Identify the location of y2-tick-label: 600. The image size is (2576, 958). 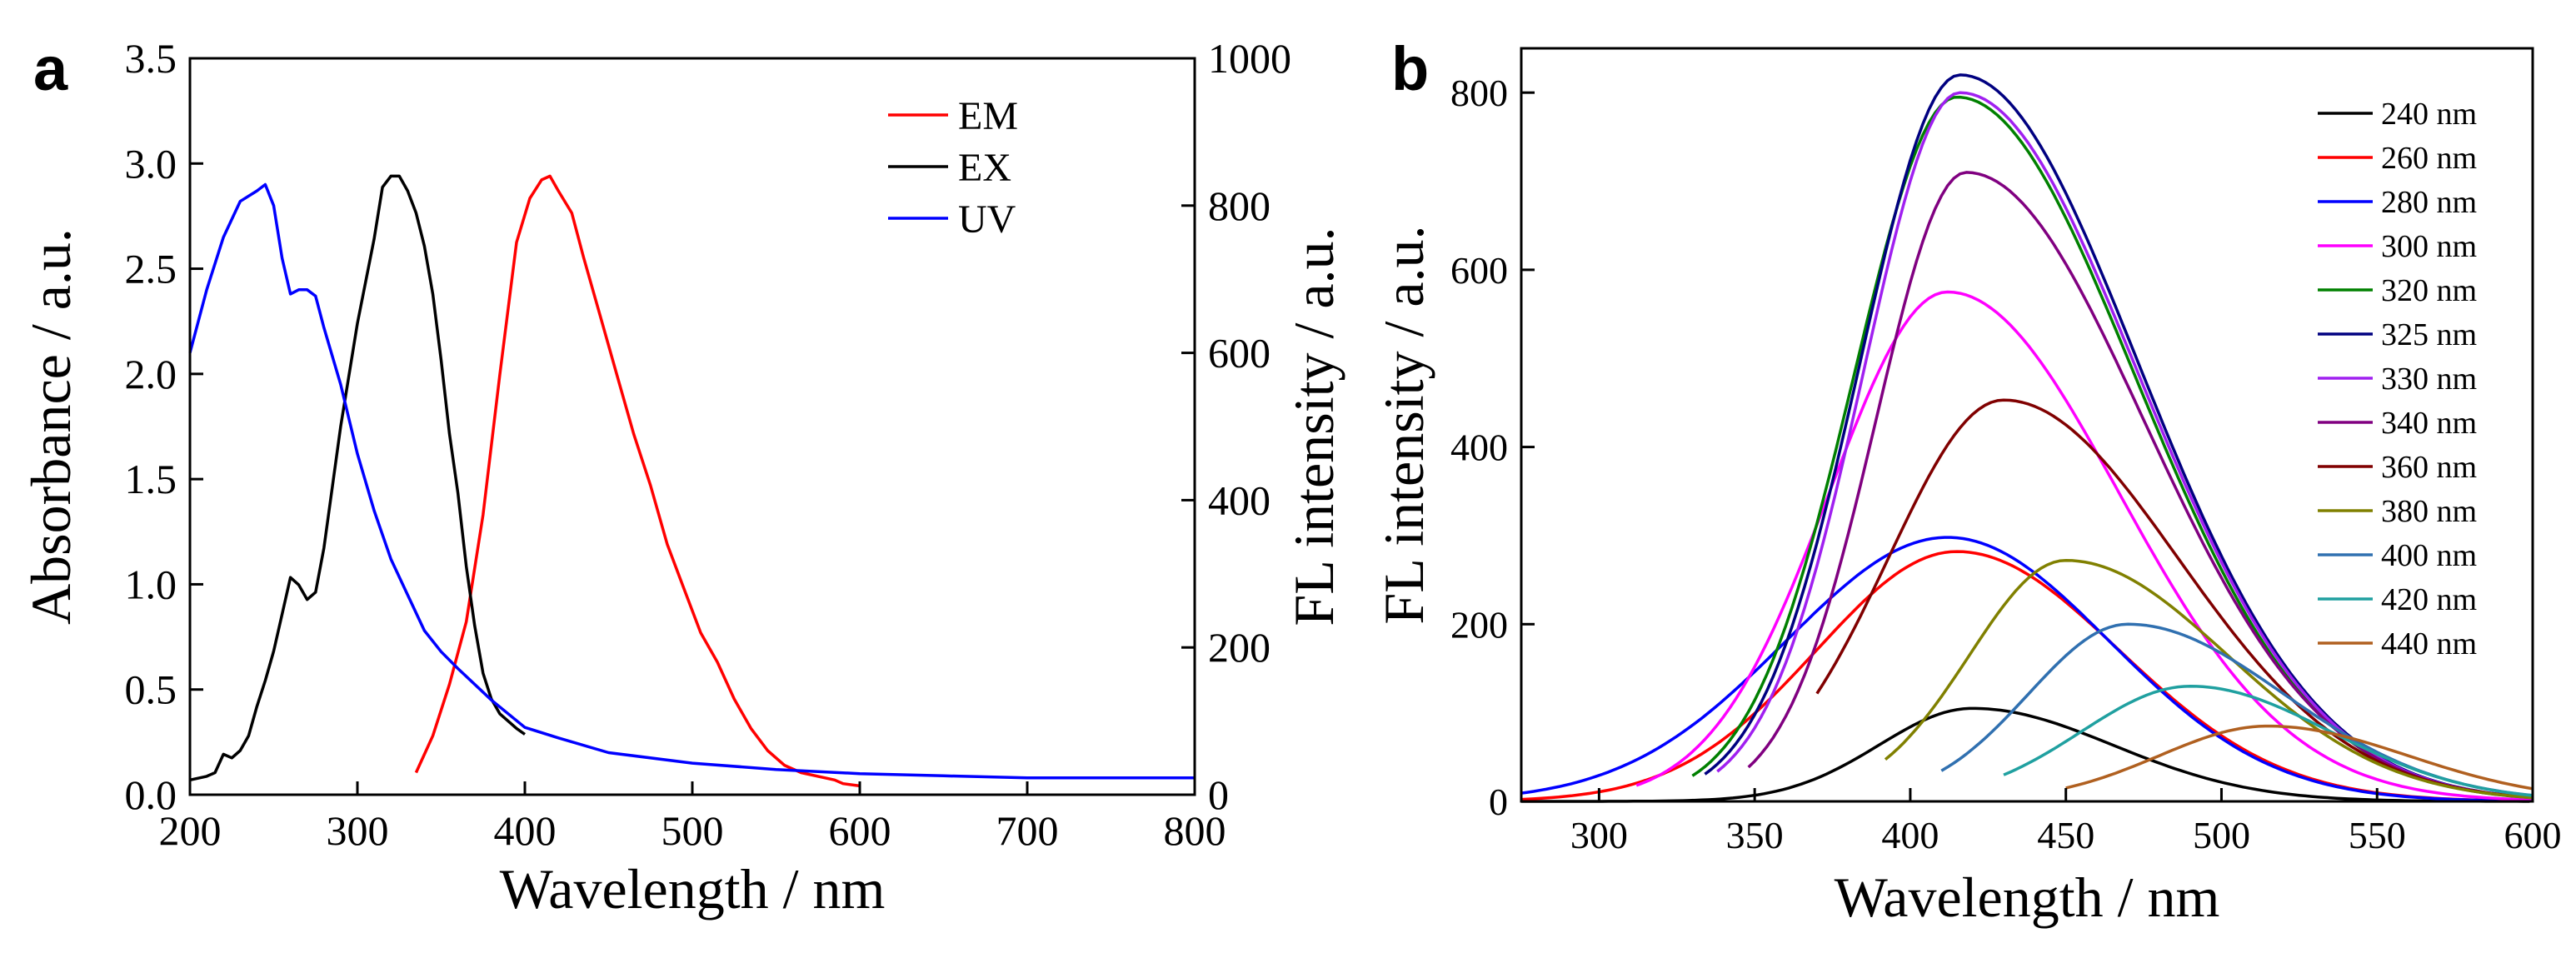
(1239, 353).